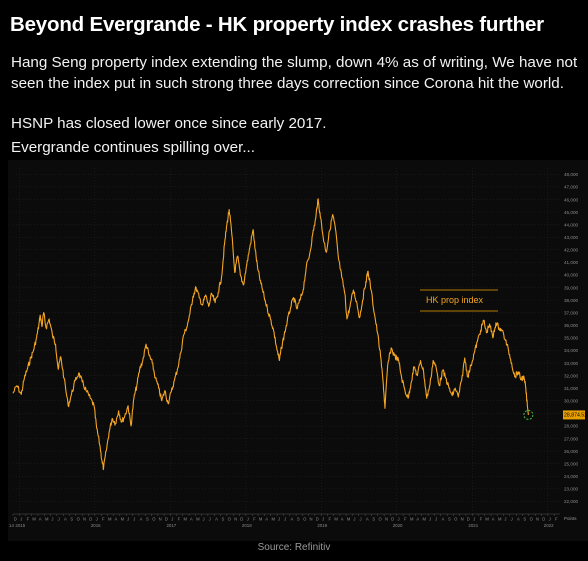 The image size is (588, 561). What do you see at coordinates (571, 275) in the screenshot?
I see `y-tick-label: 40,000` at bounding box center [571, 275].